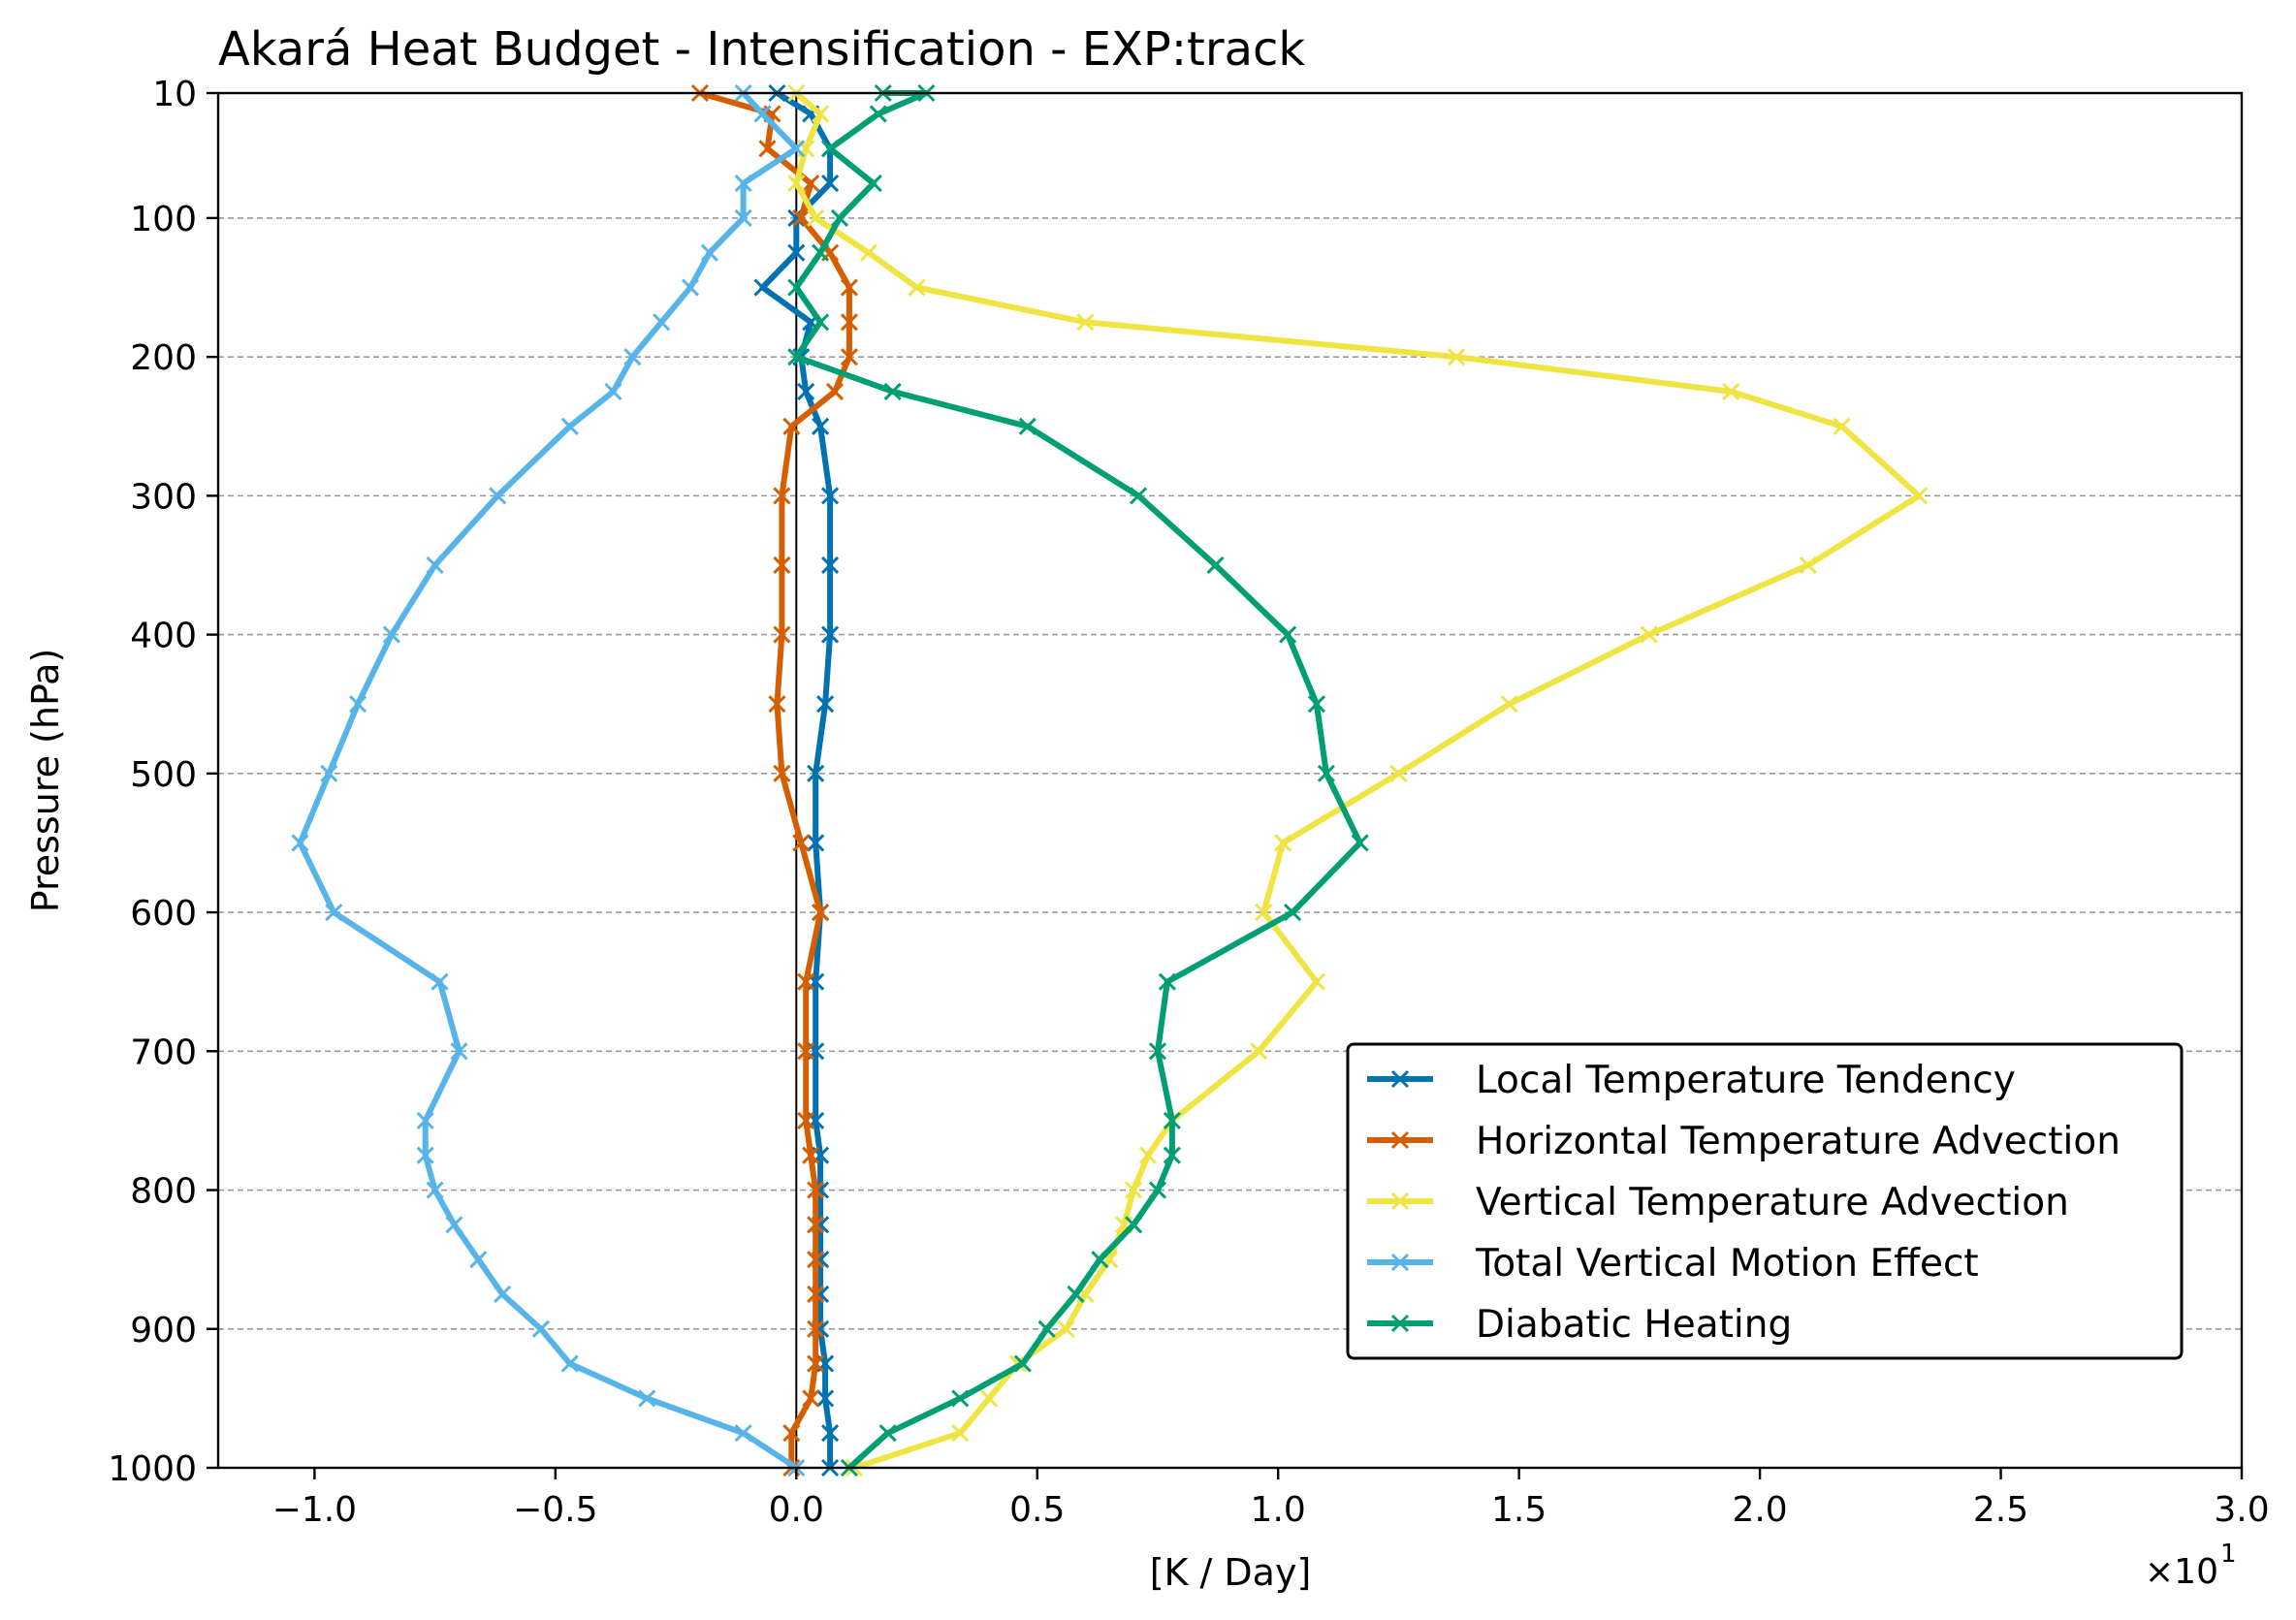 This screenshot has height=1620, width=2296. I want to click on x-tick-label: 1.0, so click(1278, 1510).